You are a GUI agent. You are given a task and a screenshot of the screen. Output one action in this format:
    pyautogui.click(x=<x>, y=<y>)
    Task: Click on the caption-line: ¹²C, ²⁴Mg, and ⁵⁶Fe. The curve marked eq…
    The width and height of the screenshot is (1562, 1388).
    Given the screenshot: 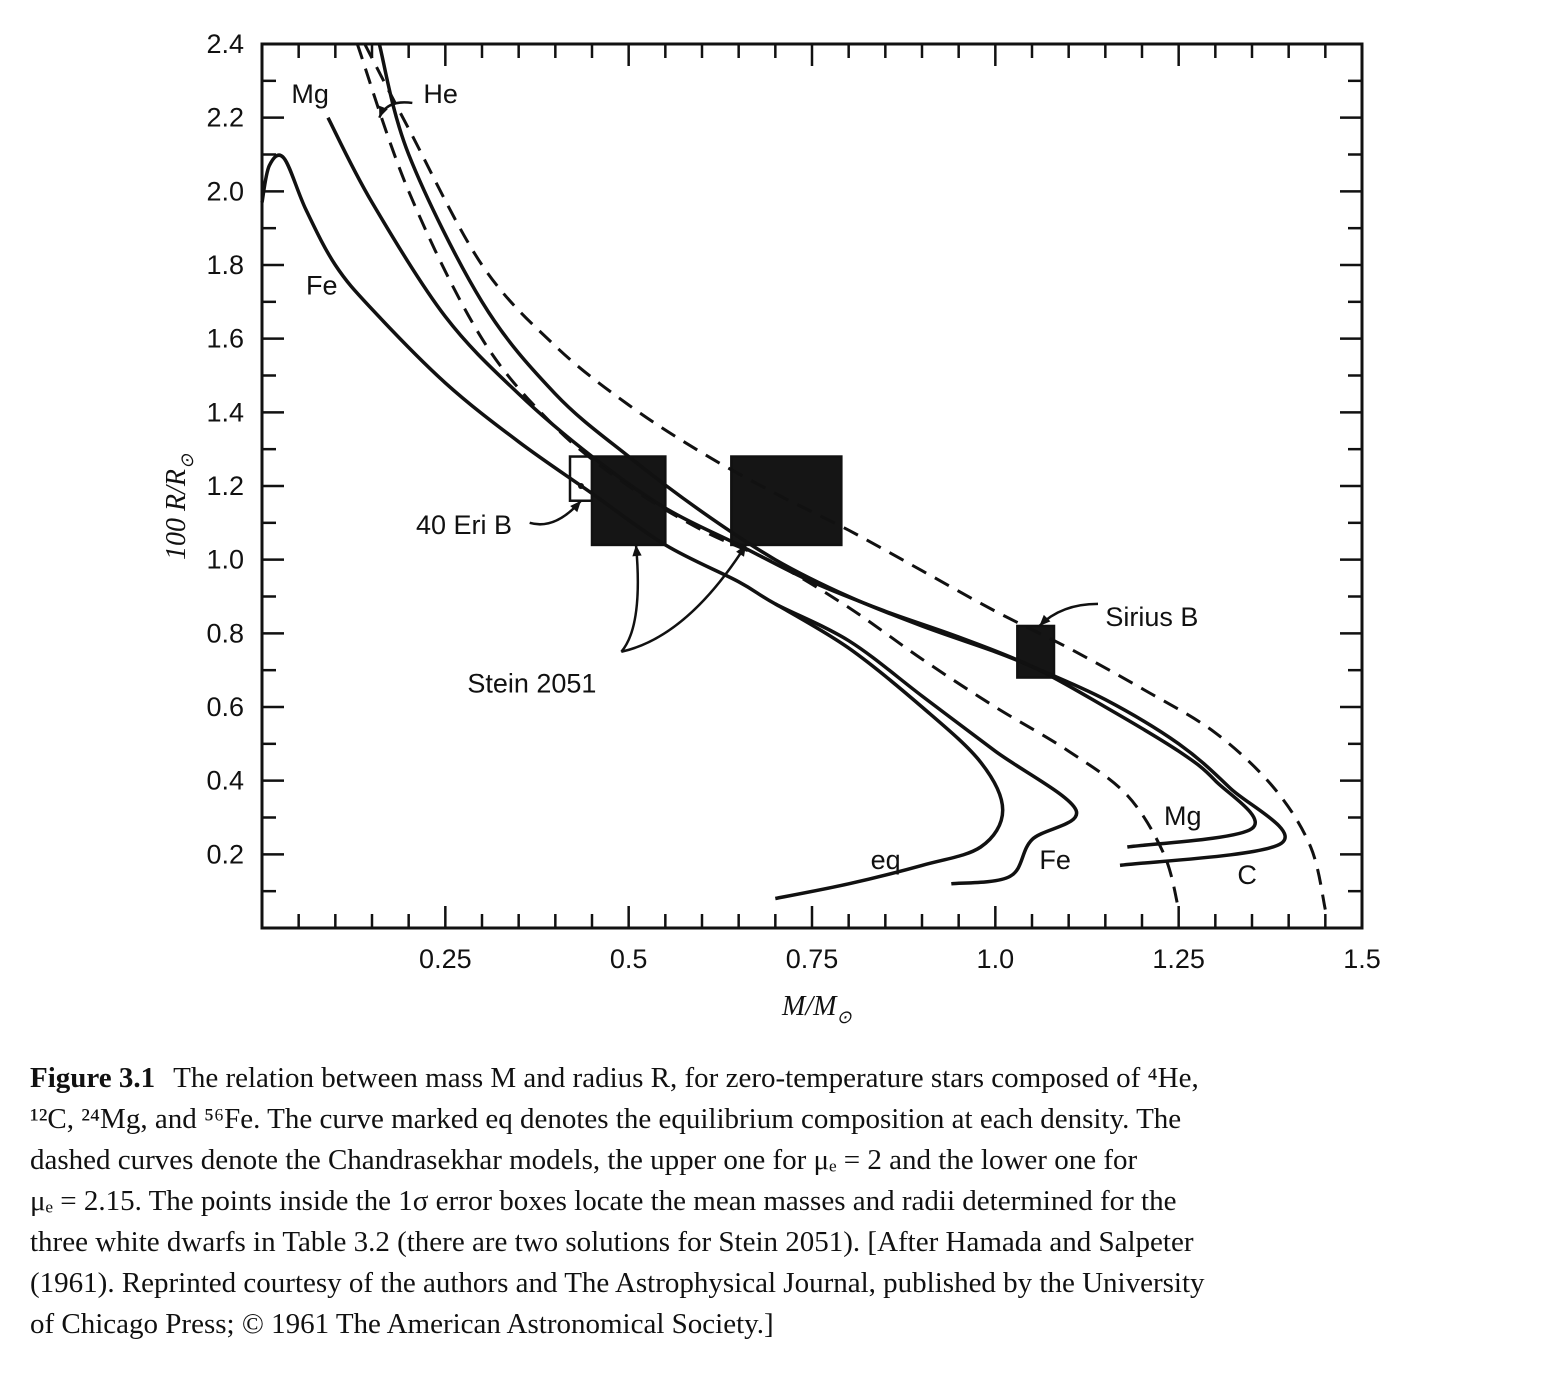 What is the action you would take?
    pyautogui.click(x=606, y=1119)
    